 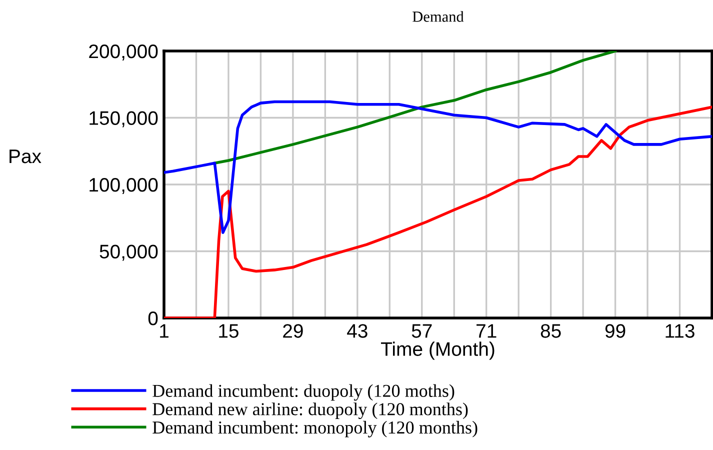 What do you see at coordinates (357, 331) in the screenshot?
I see `x-tick-label: 43` at bounding box center [357, 331].